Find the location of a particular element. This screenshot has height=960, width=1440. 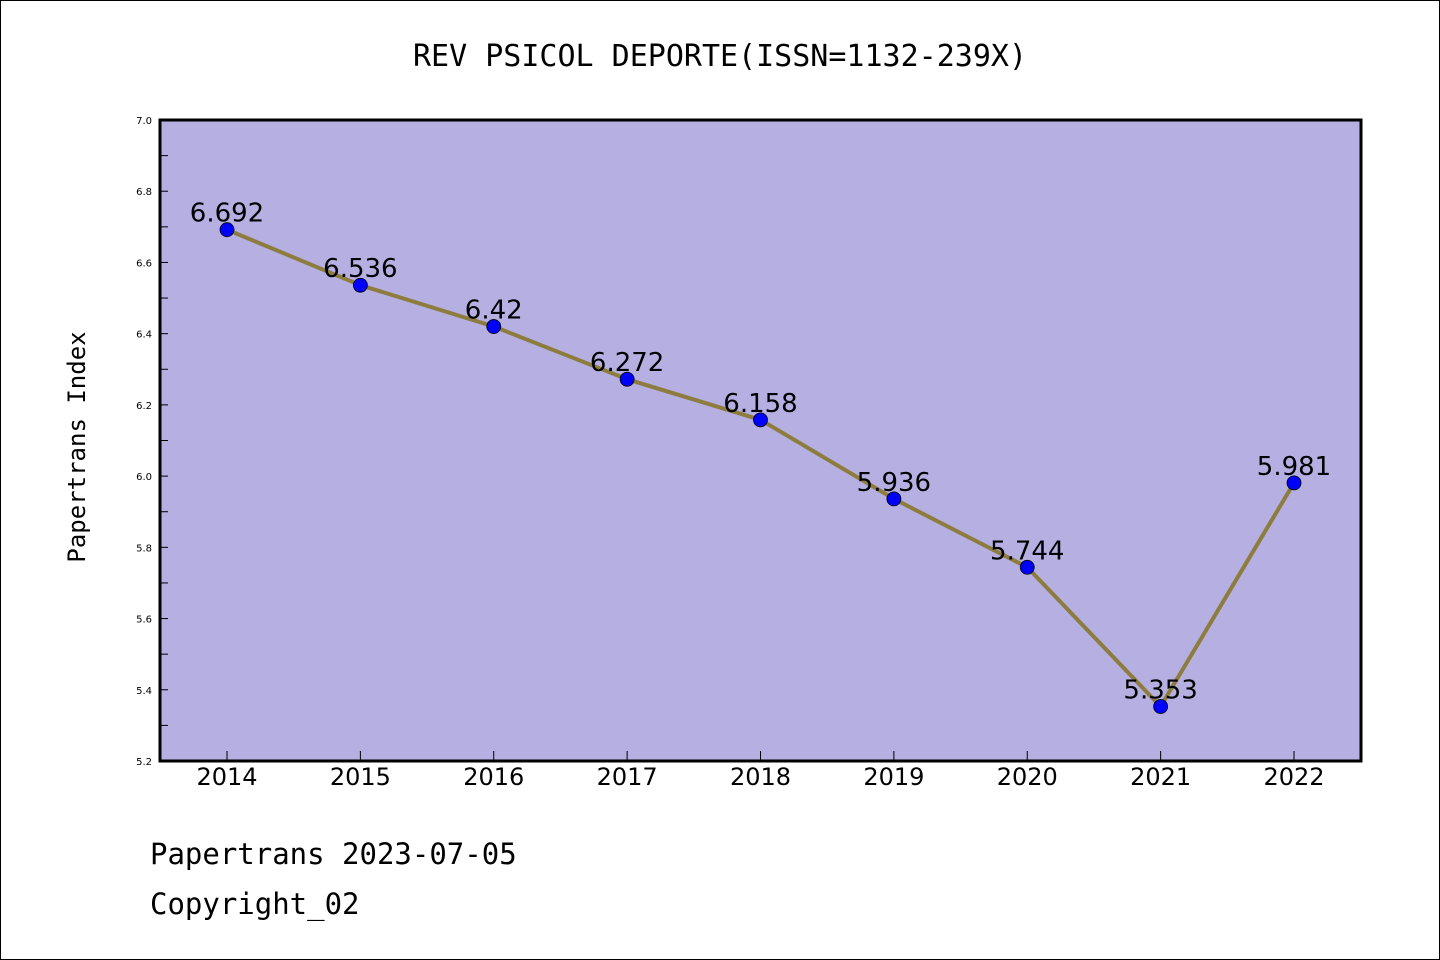

chart-title: REV PSICOL DEPORTE(ISSN=1132-239X) is located at coordinates (720, 56).